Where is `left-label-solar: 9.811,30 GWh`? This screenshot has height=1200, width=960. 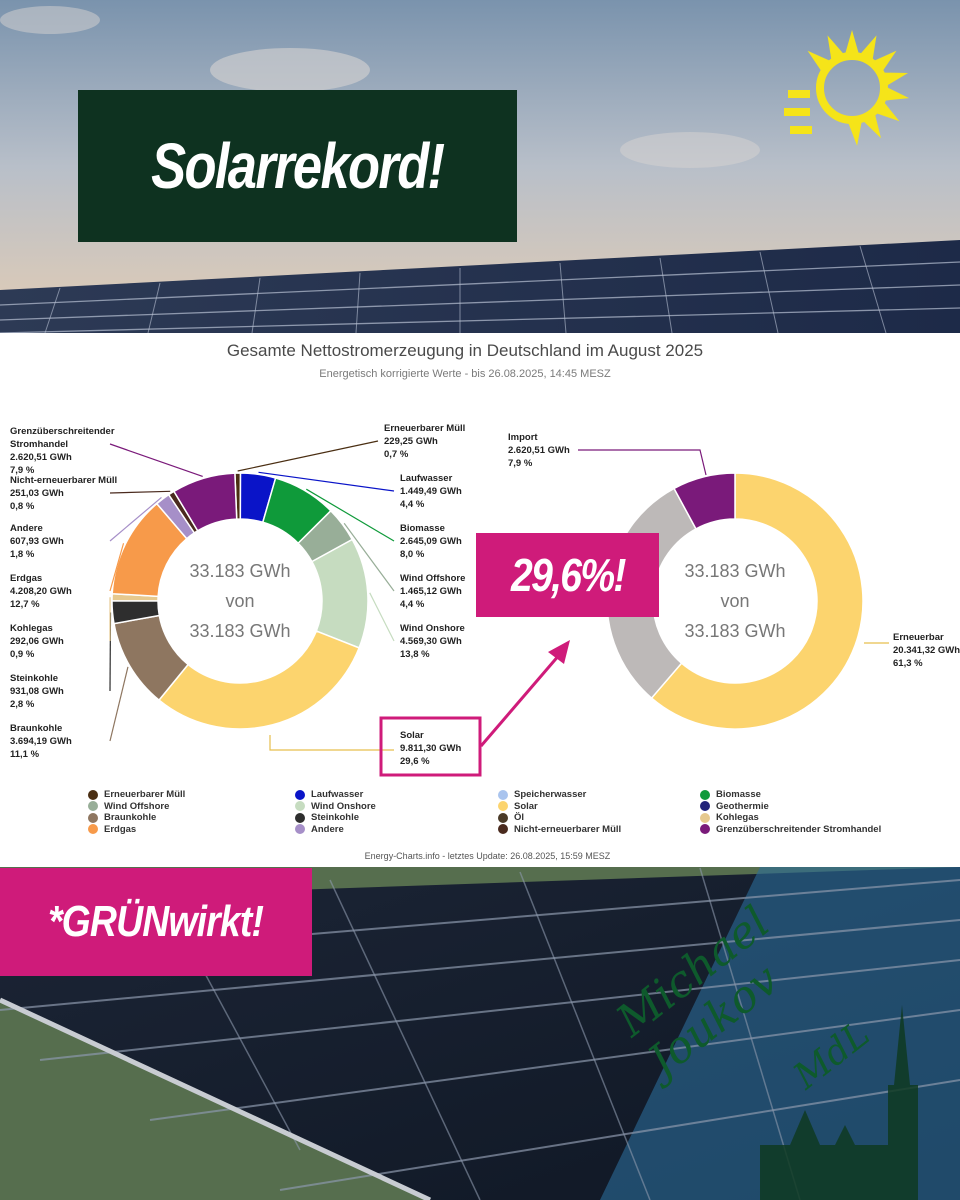
left-label-solar: 9.811,30 GWh is located at coordinates (430, 748).